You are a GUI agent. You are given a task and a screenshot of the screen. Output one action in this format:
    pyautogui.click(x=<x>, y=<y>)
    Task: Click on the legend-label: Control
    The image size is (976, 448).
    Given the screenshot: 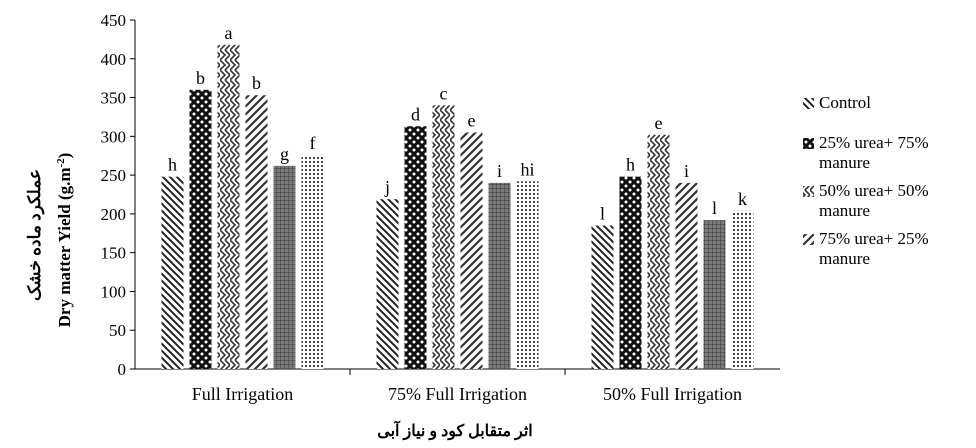 What is the action you would take?
    pyautogui.click(x=845, y=102)
    